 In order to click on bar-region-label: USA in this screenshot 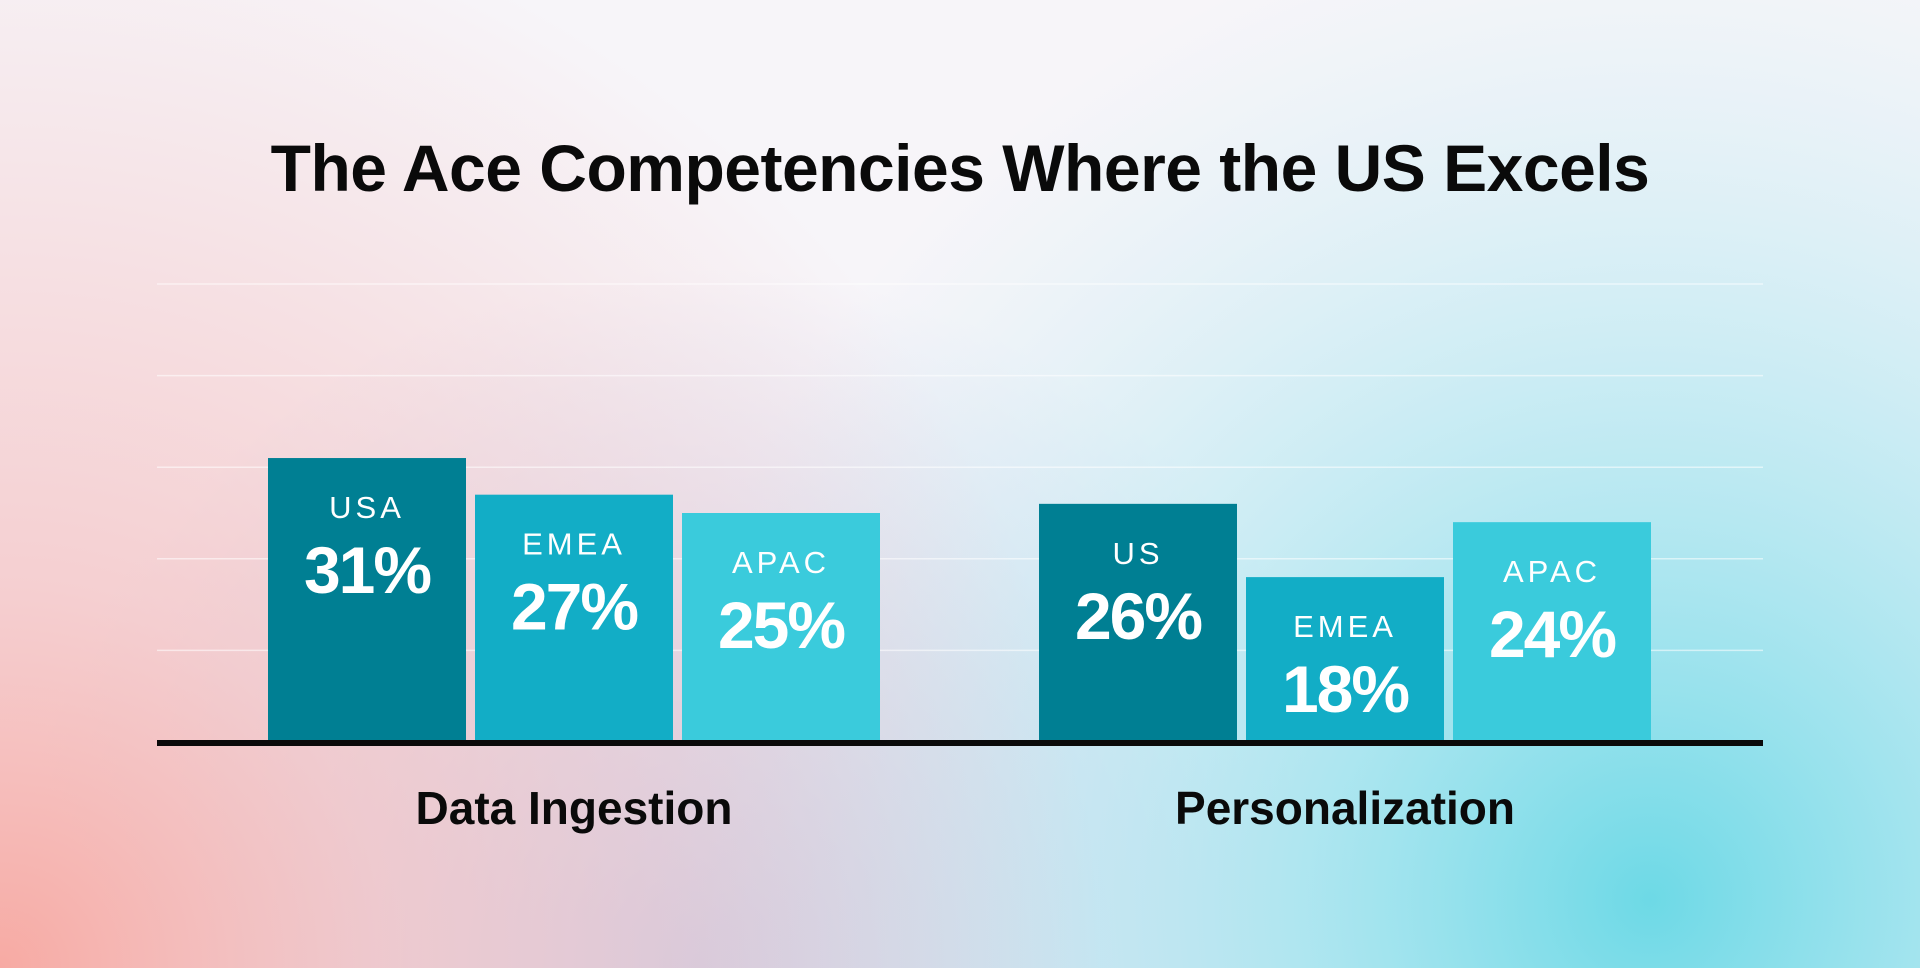, I will do `click(367, 507)`.